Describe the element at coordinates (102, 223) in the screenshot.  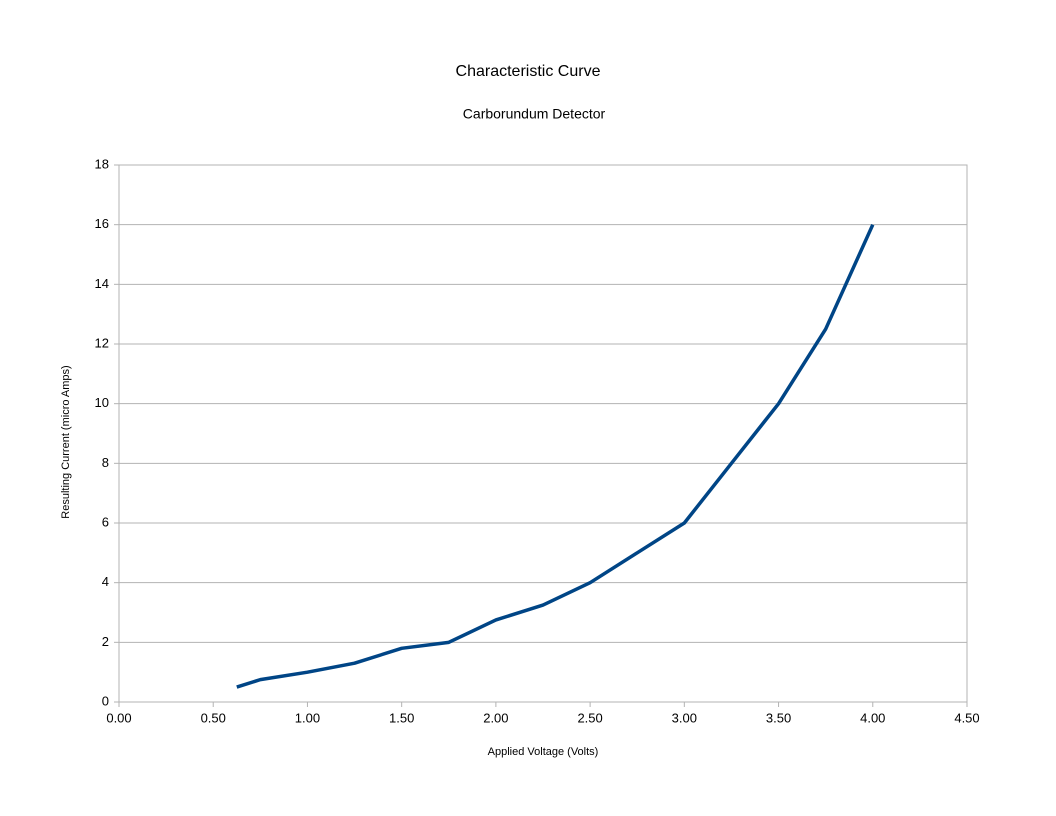
I see `y-tick-label: 16` at that location.